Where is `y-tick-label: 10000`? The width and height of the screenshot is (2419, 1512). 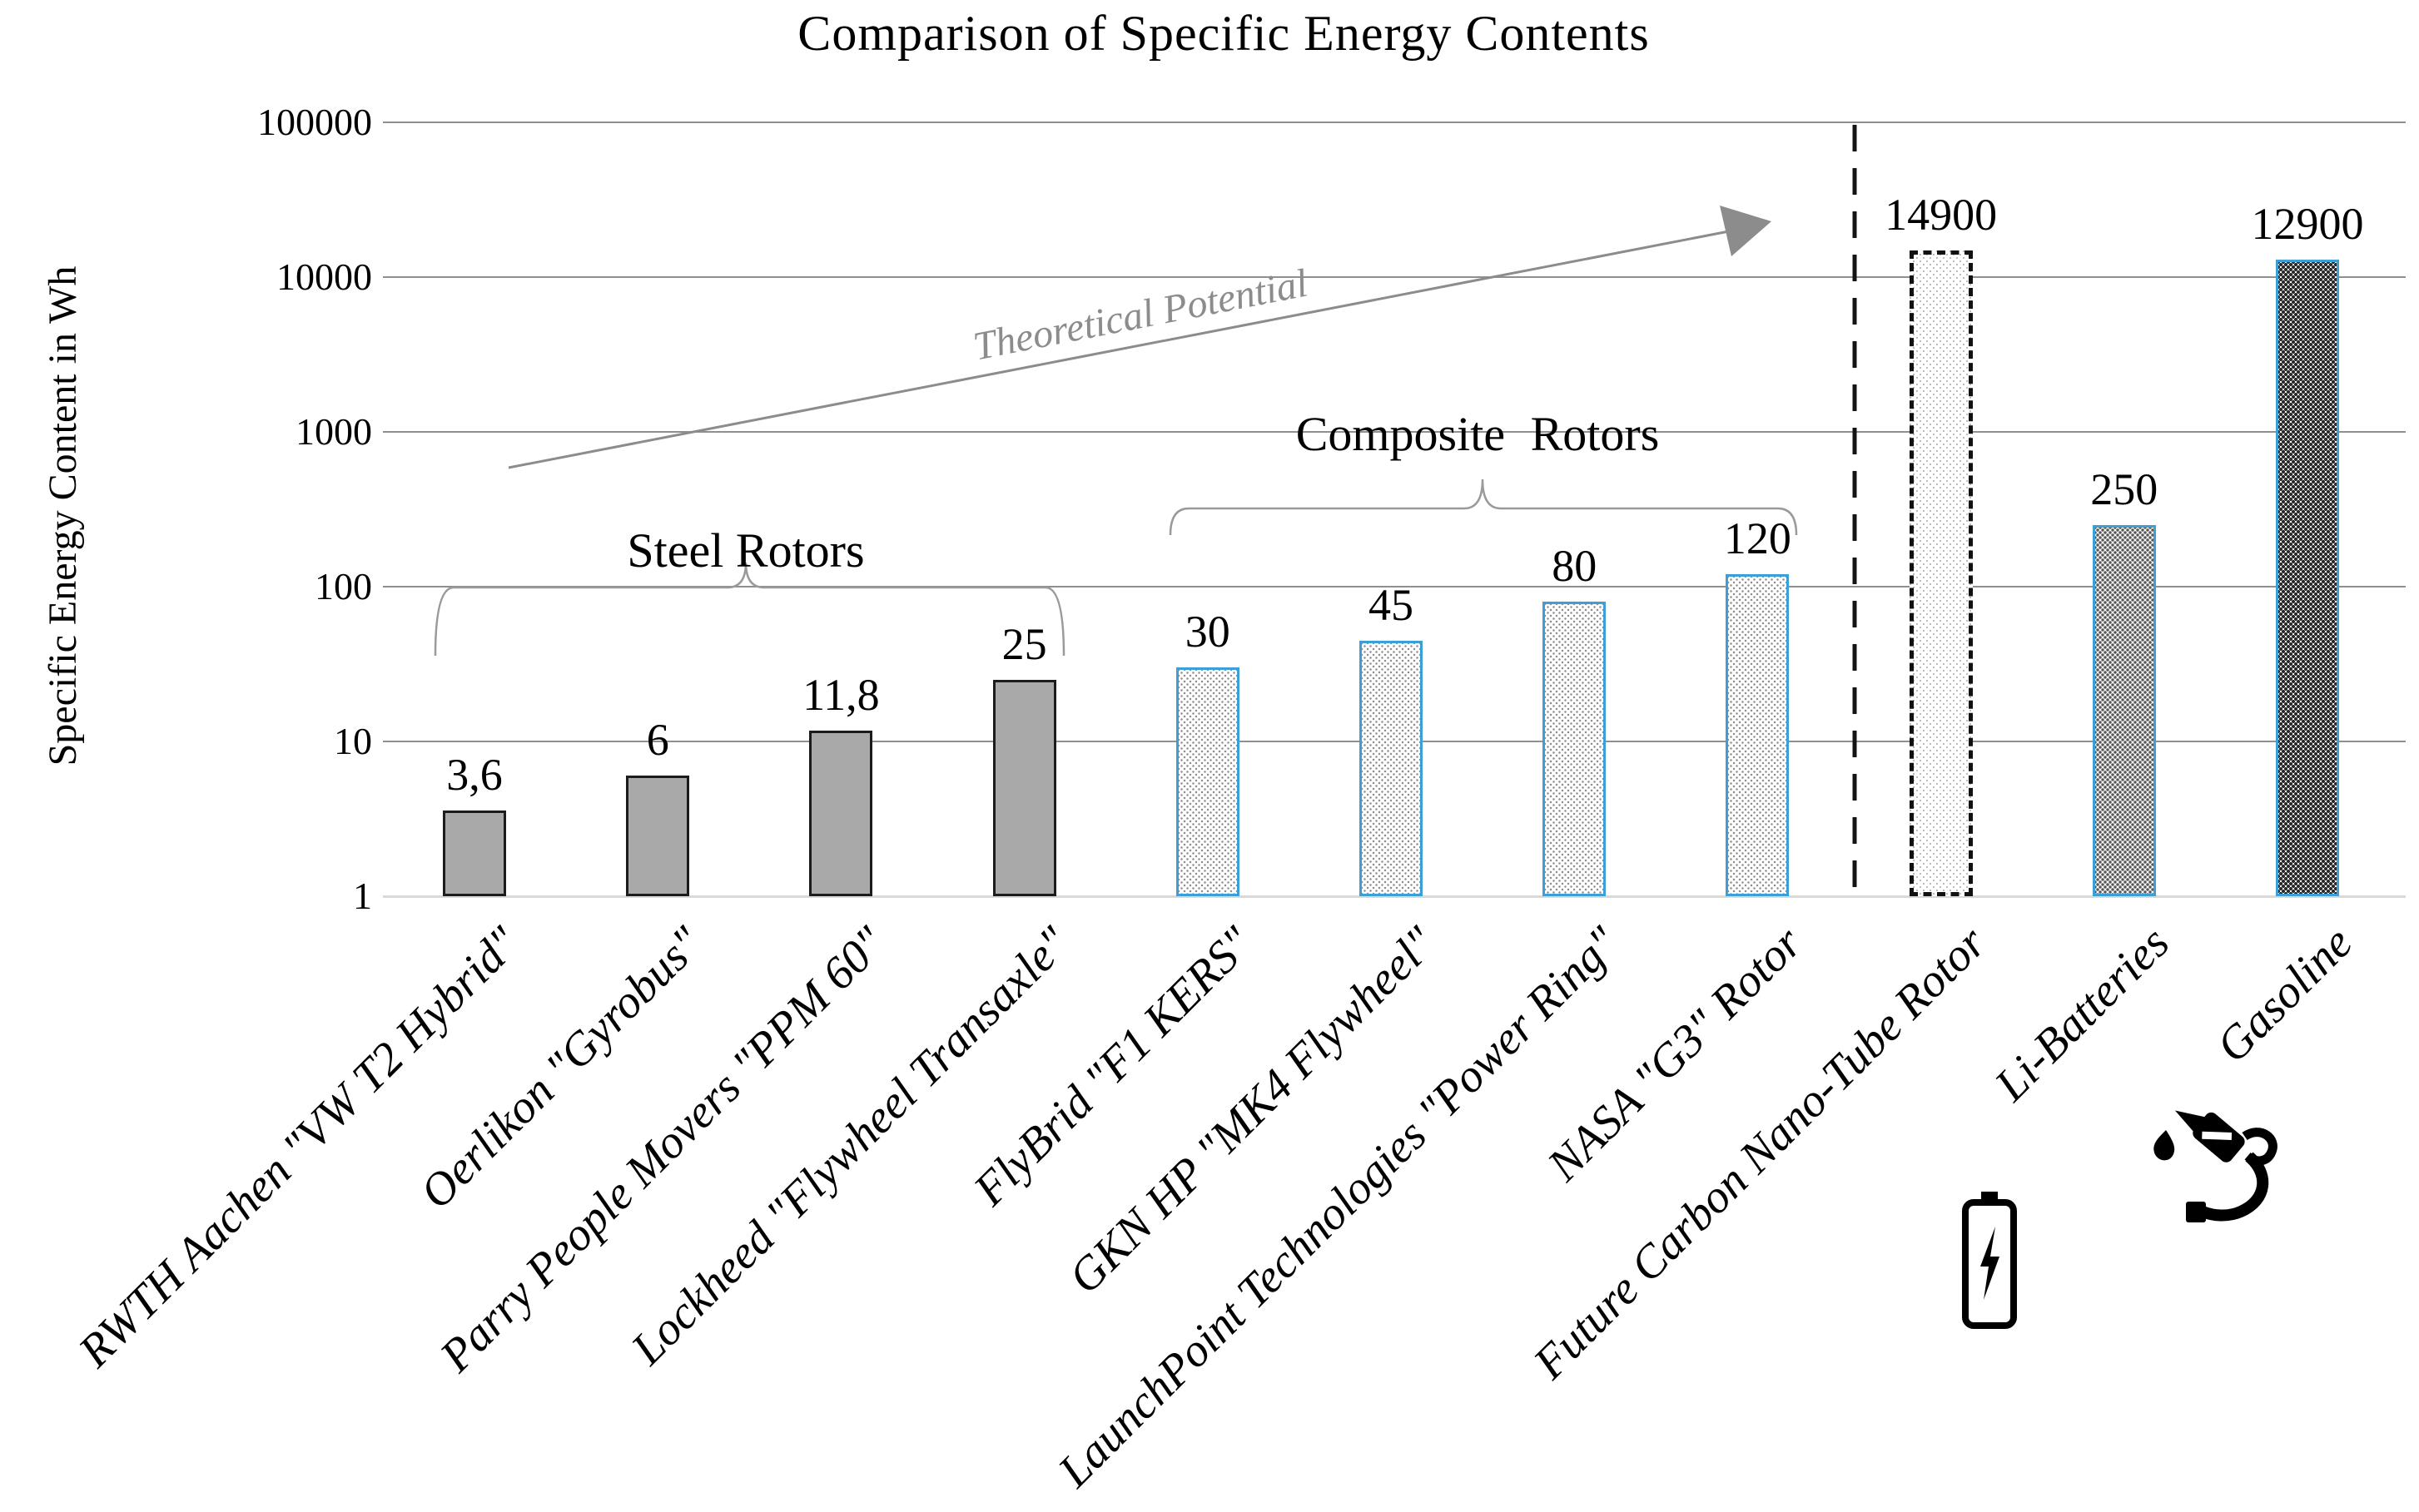 y-tick-label: 10000 is located at coordinates (324, 276).